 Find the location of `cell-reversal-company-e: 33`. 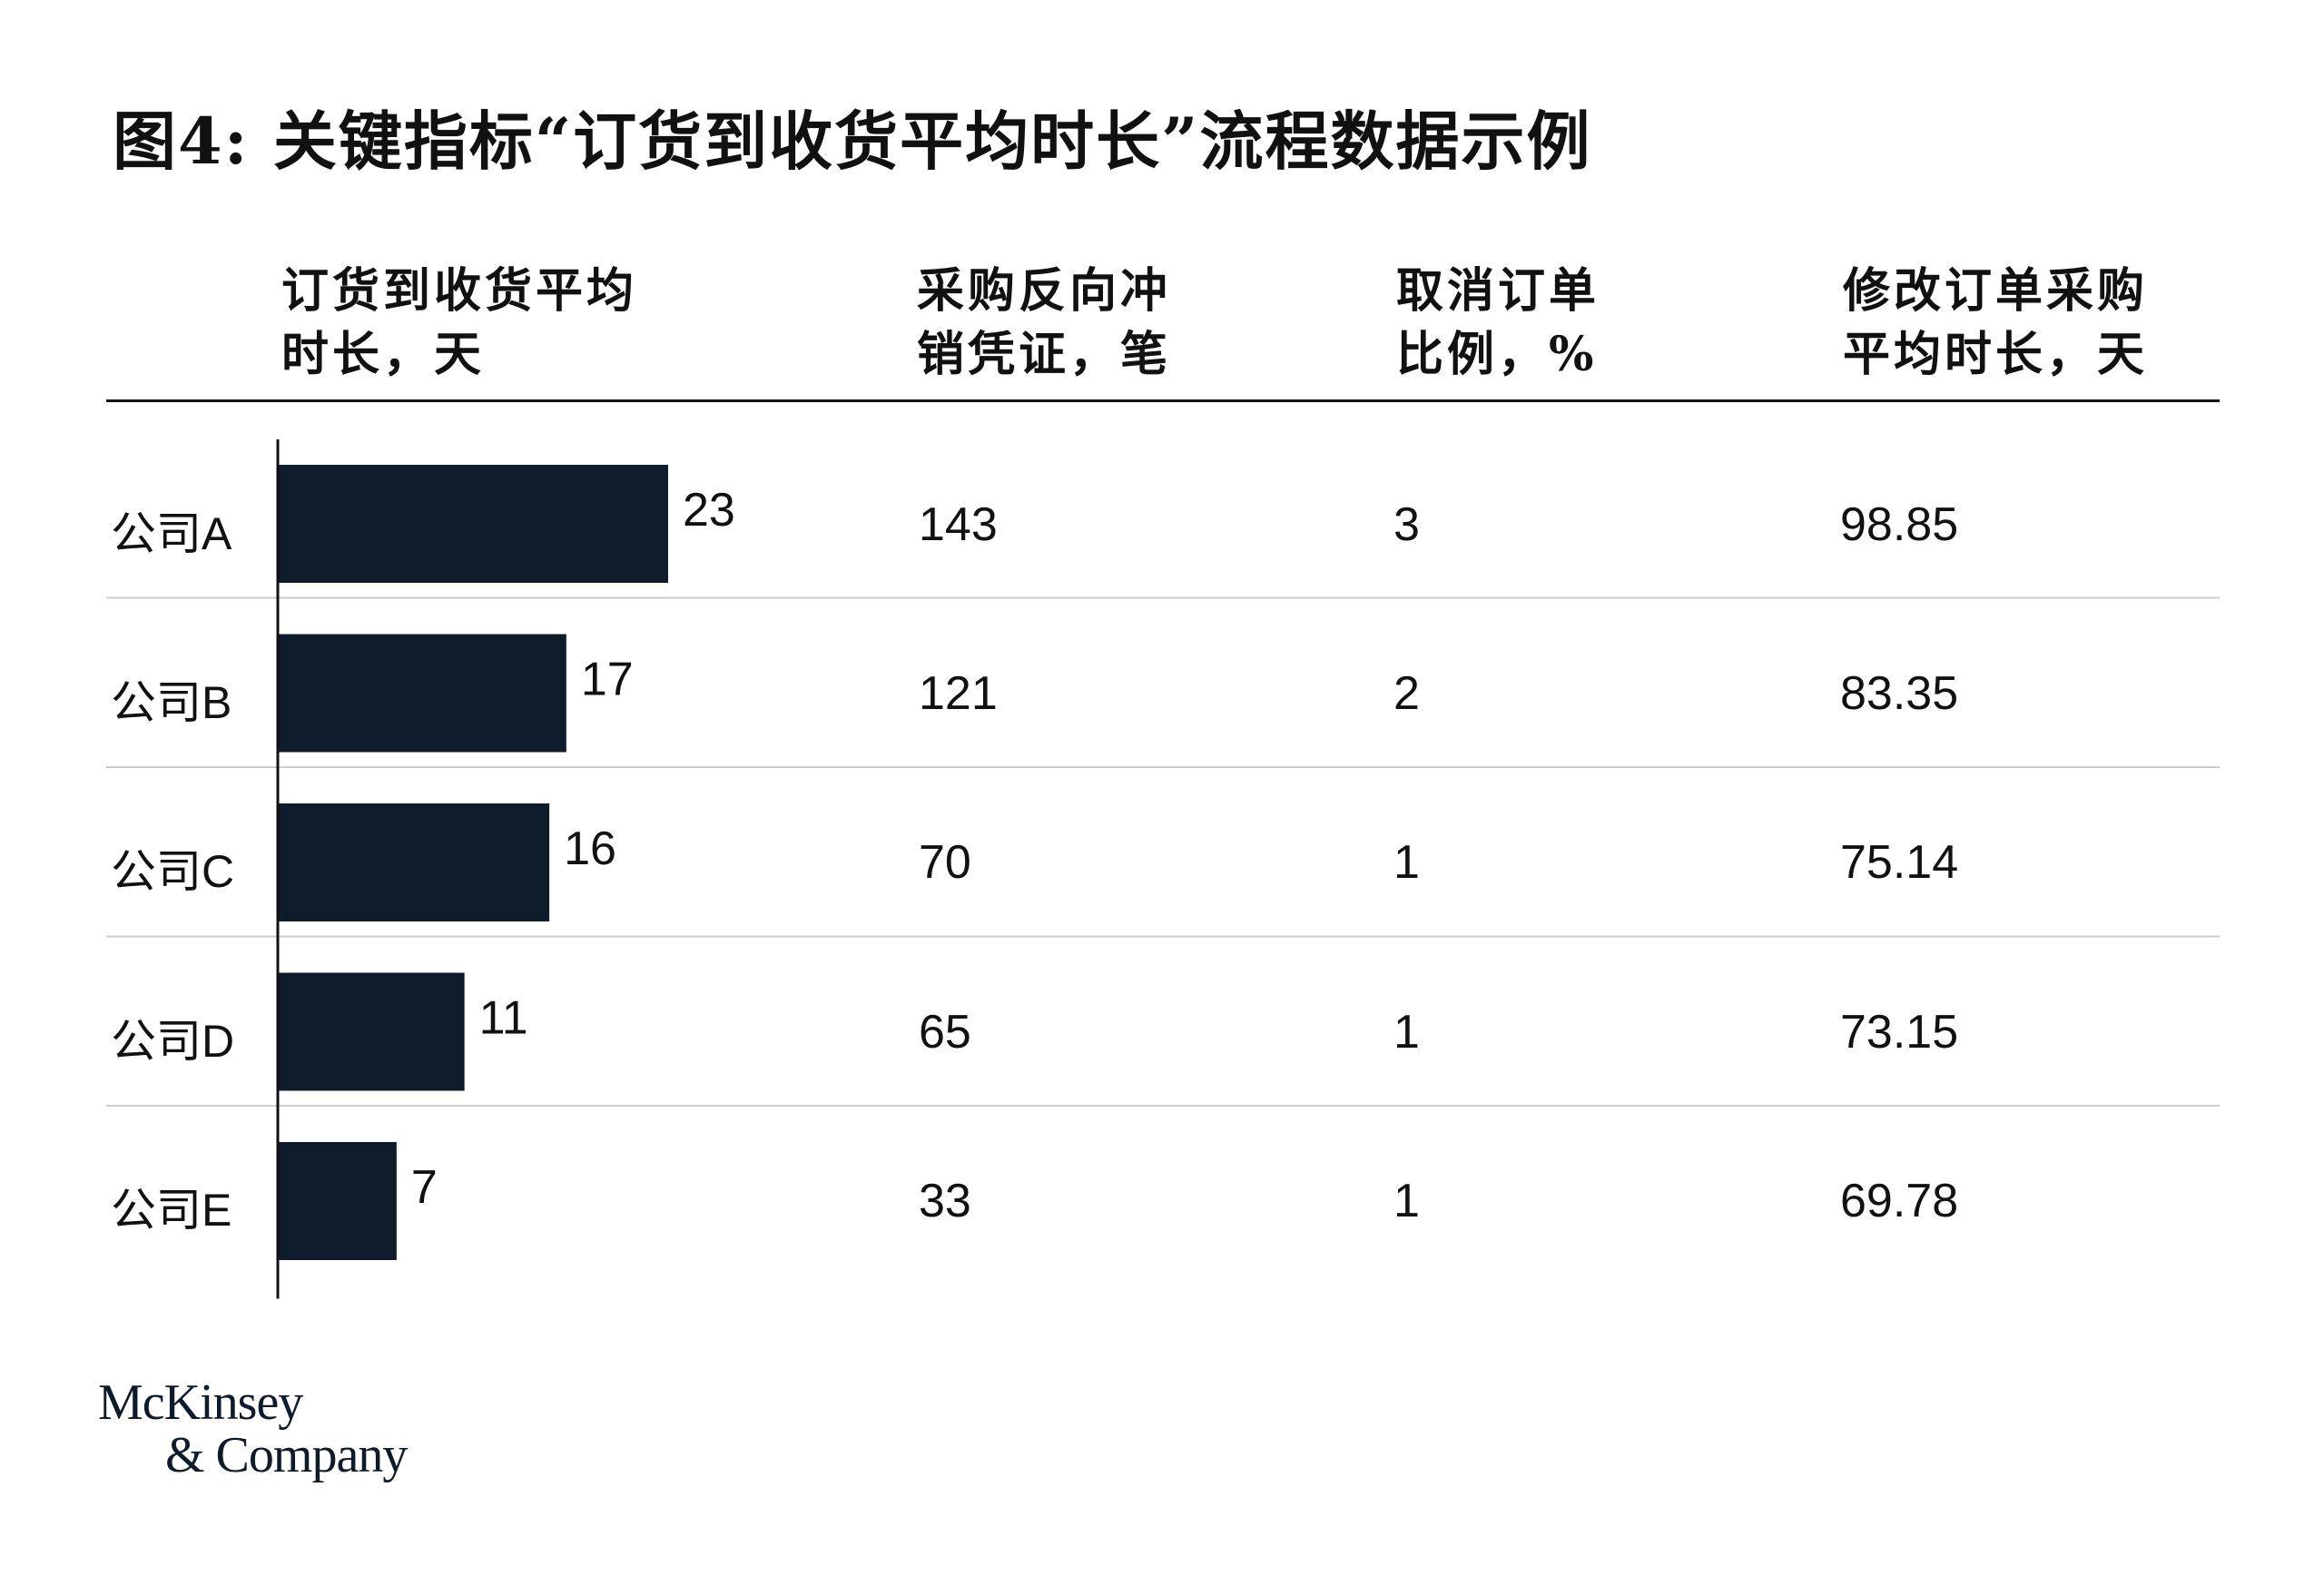

cell-reversal-company-e: 33 is located at coordinates (945, 1201).